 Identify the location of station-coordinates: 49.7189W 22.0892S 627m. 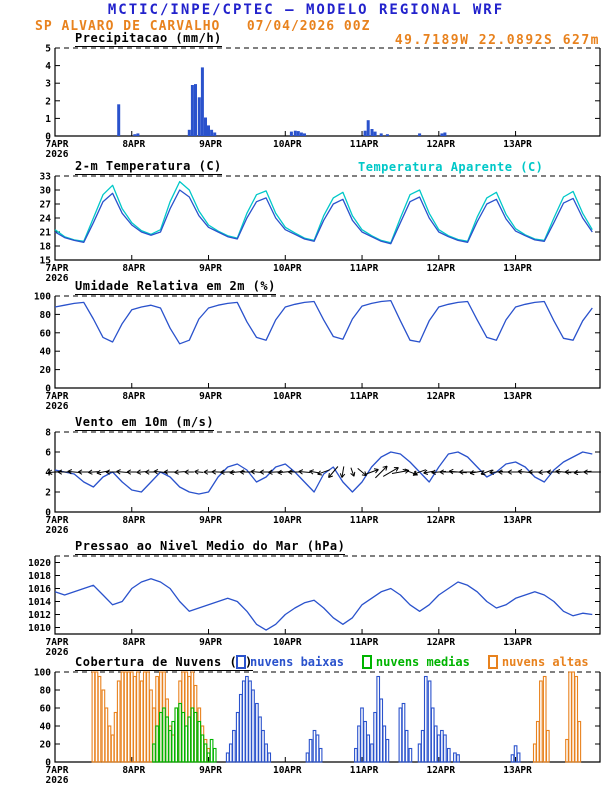
(497, 40).